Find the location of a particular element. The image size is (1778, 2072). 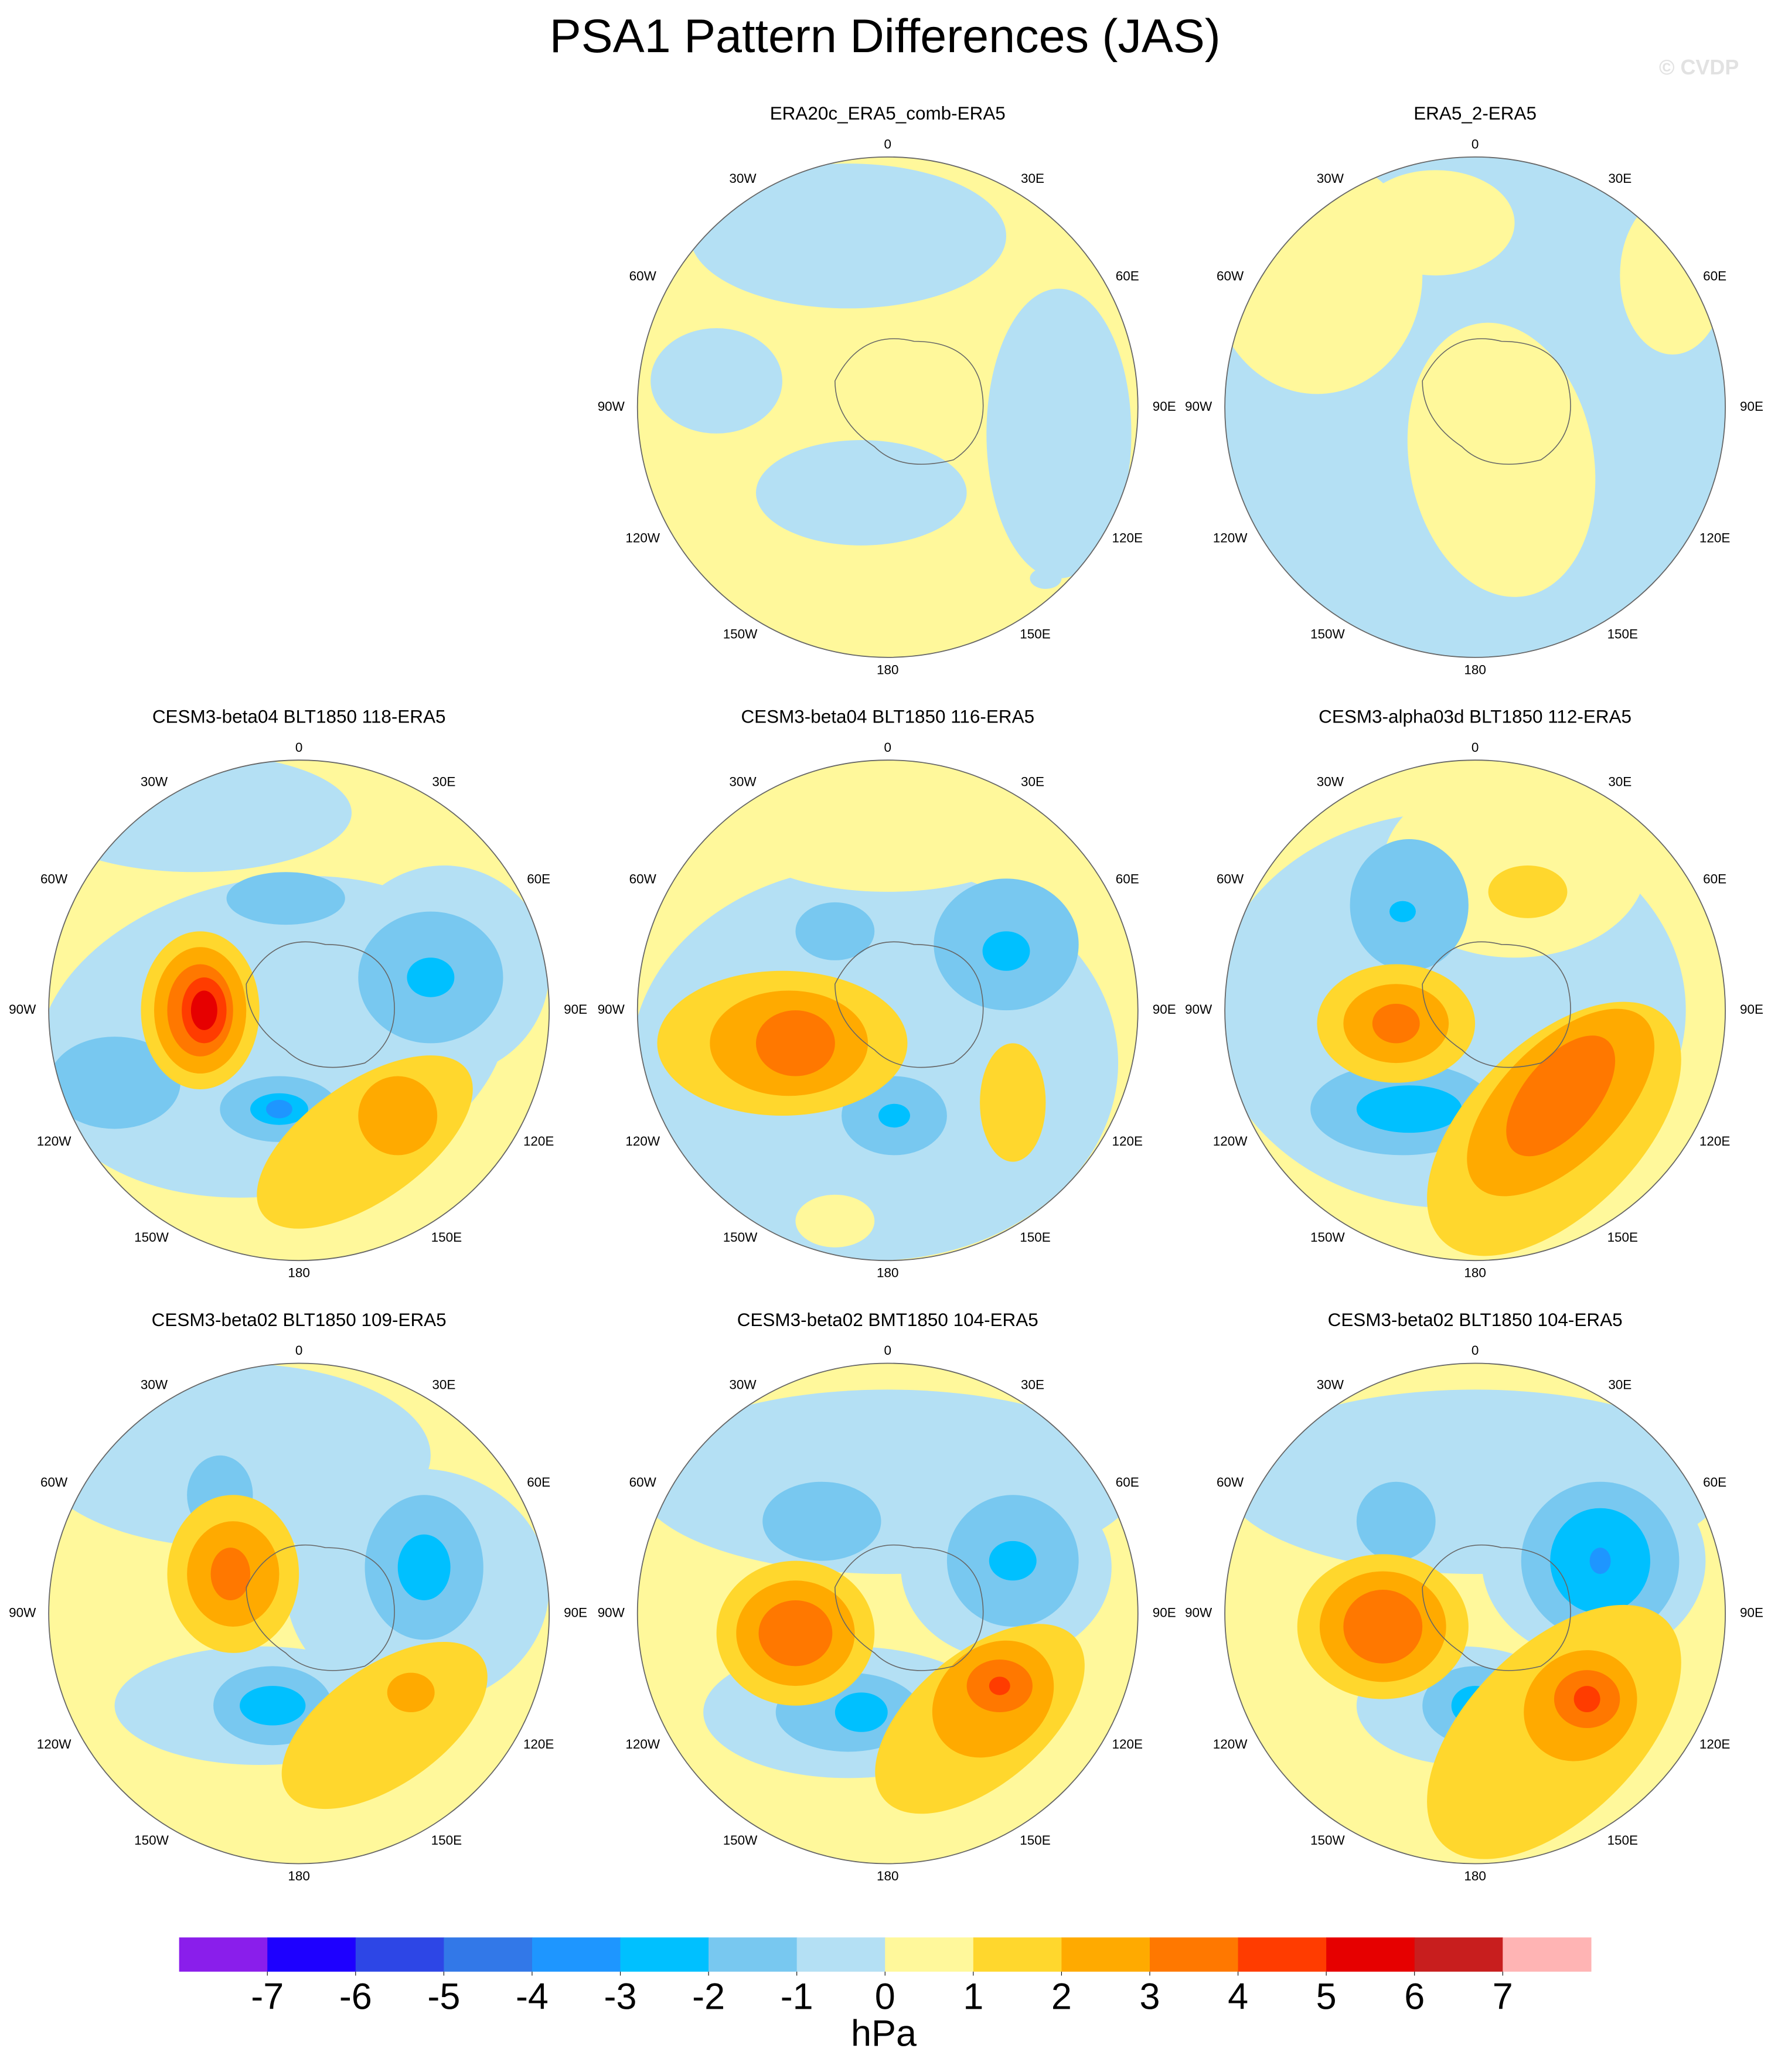

colorbar-tick-label: -6 is located at coordinates (355, 1997).